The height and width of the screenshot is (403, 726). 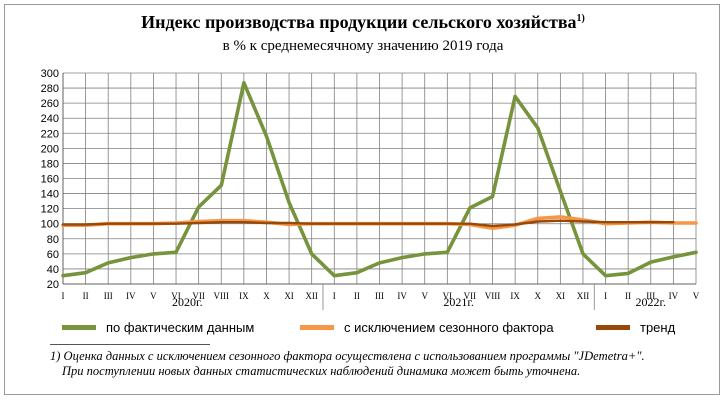 I want to click on y-tick-label: 120, so click(x=50, y=210).